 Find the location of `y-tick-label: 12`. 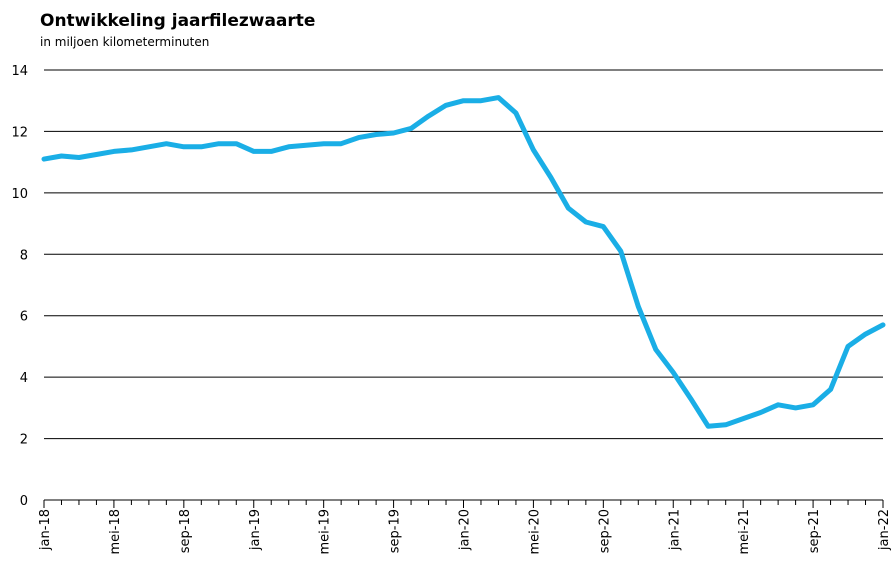

y-tick-label: 12 is located at coordinates (19, 132).